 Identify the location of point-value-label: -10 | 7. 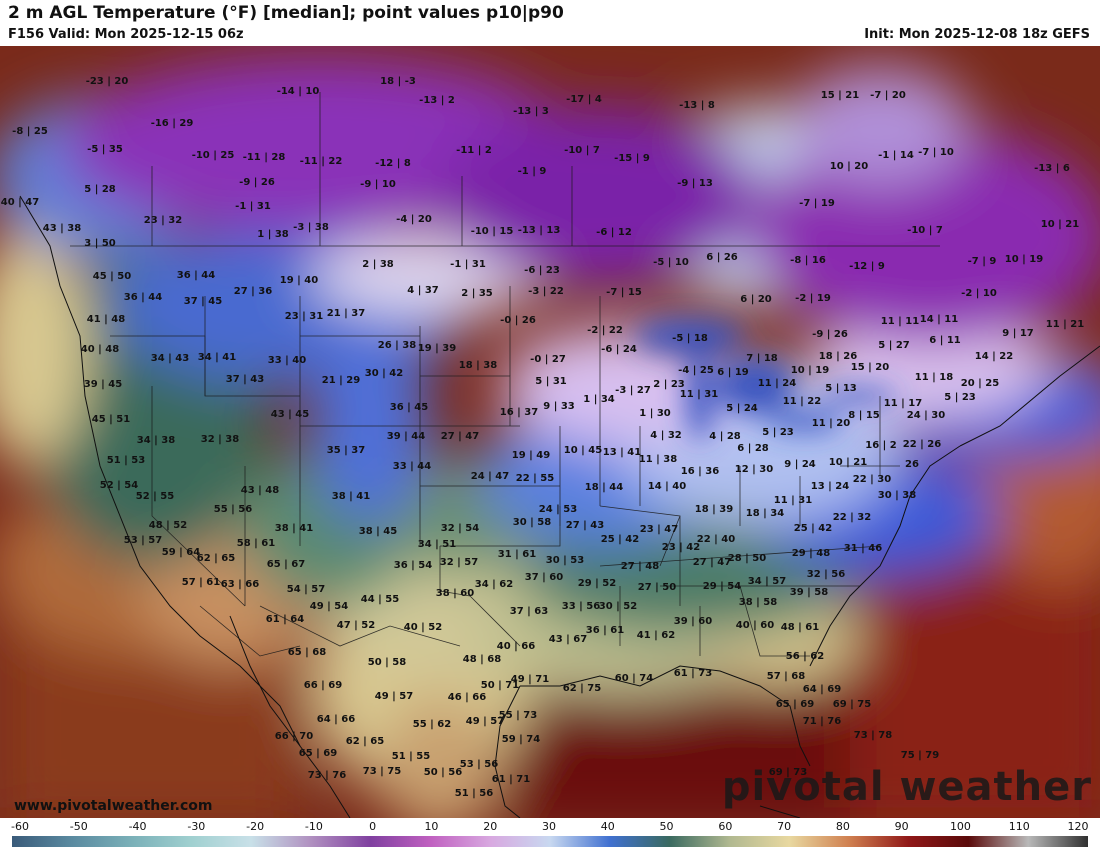
(925, 230).